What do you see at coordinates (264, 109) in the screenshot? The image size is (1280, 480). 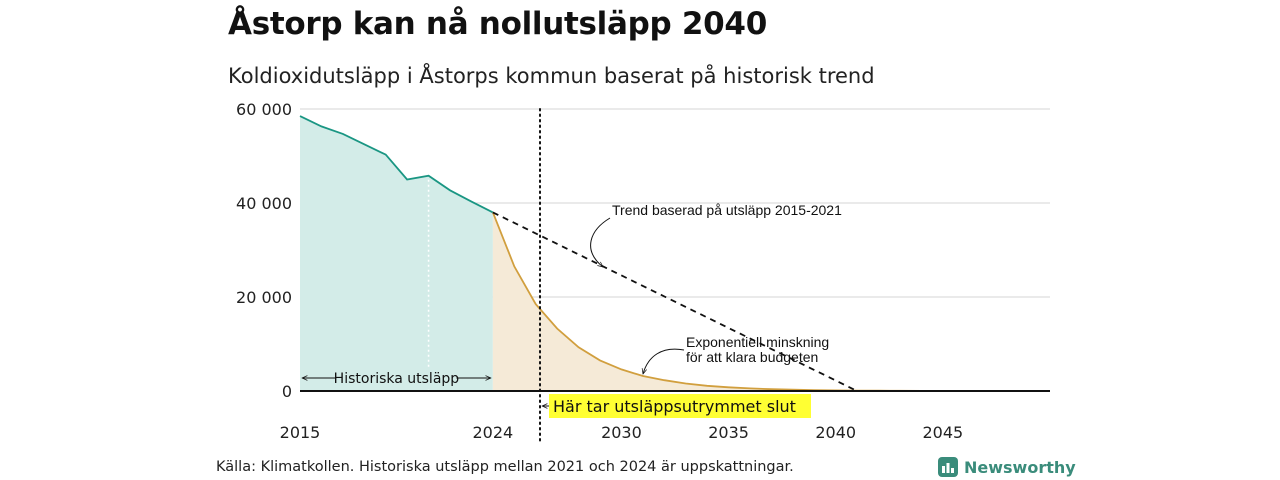 I see `y-tick-label: 60 000` at bounding box center [264, 109].